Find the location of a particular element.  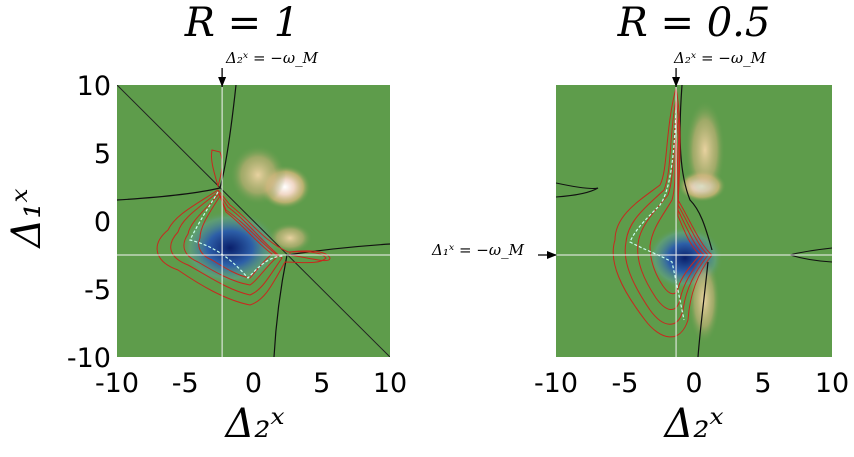

positive-lobe is located at coordinates (290, 238).